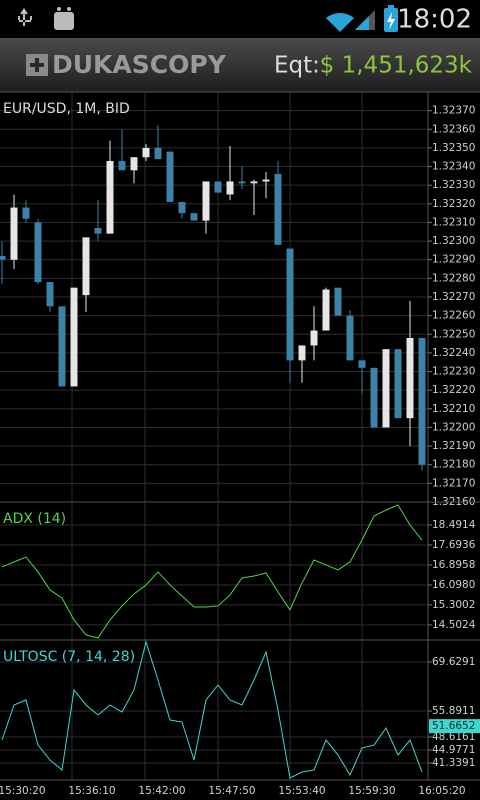  What do you see at coordinates (453, 185) in the screenshot?
I see `y-tick-label: 1.32330` at bounding box center [453, 185].